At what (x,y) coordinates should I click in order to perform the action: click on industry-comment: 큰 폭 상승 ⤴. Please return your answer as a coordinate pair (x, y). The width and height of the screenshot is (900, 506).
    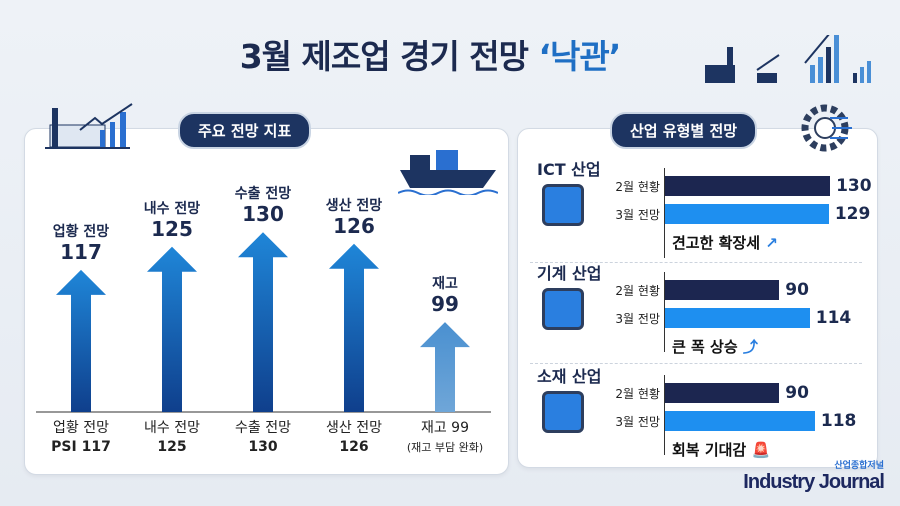
    Looking at the image, I should click on (715, 346).